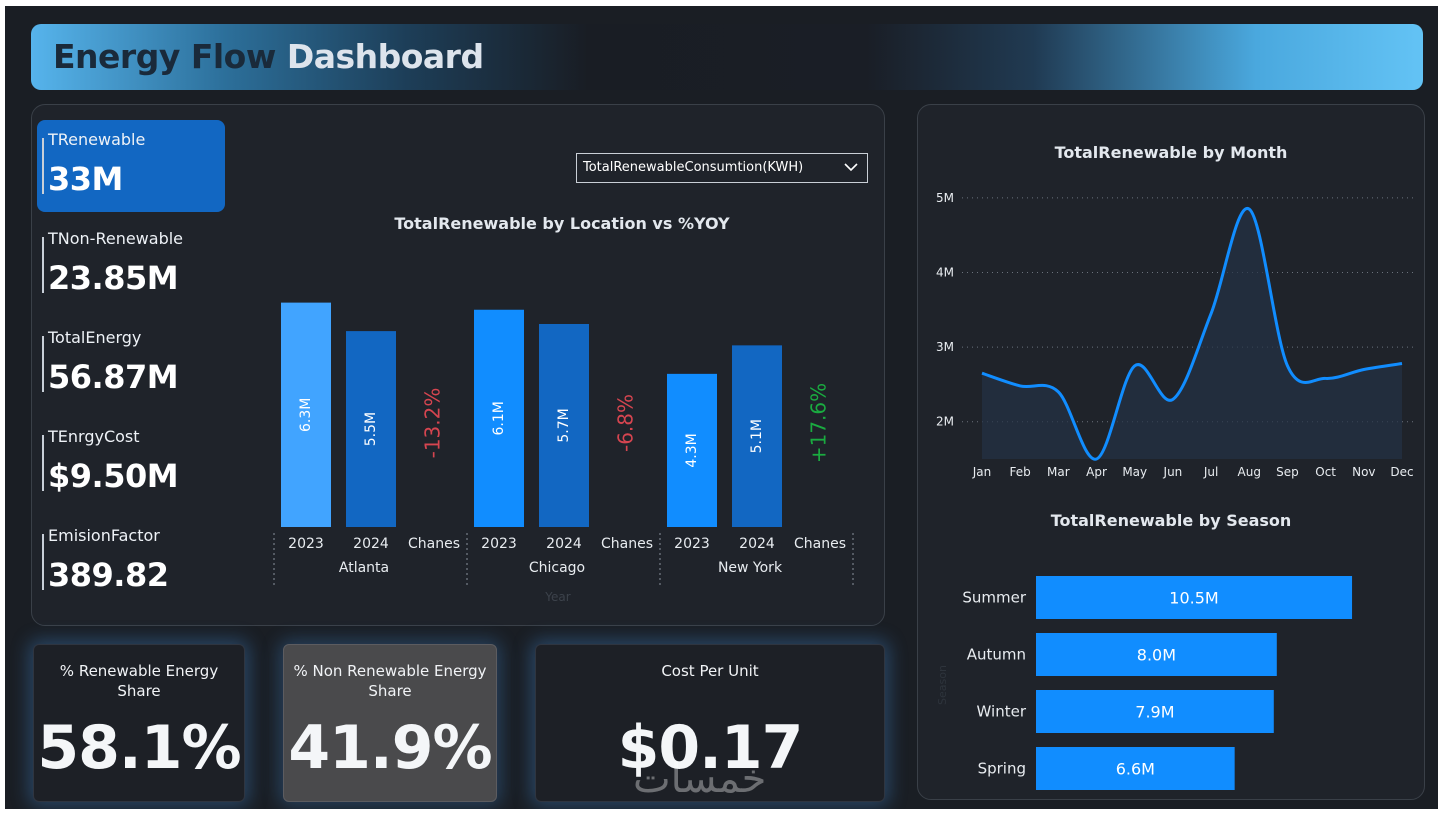 The width and height of the screenshot is (1443, 813). Describe the element at coordinates (97, 139) in the screenshot. I see `kpi-label: TRenewable` at that location.